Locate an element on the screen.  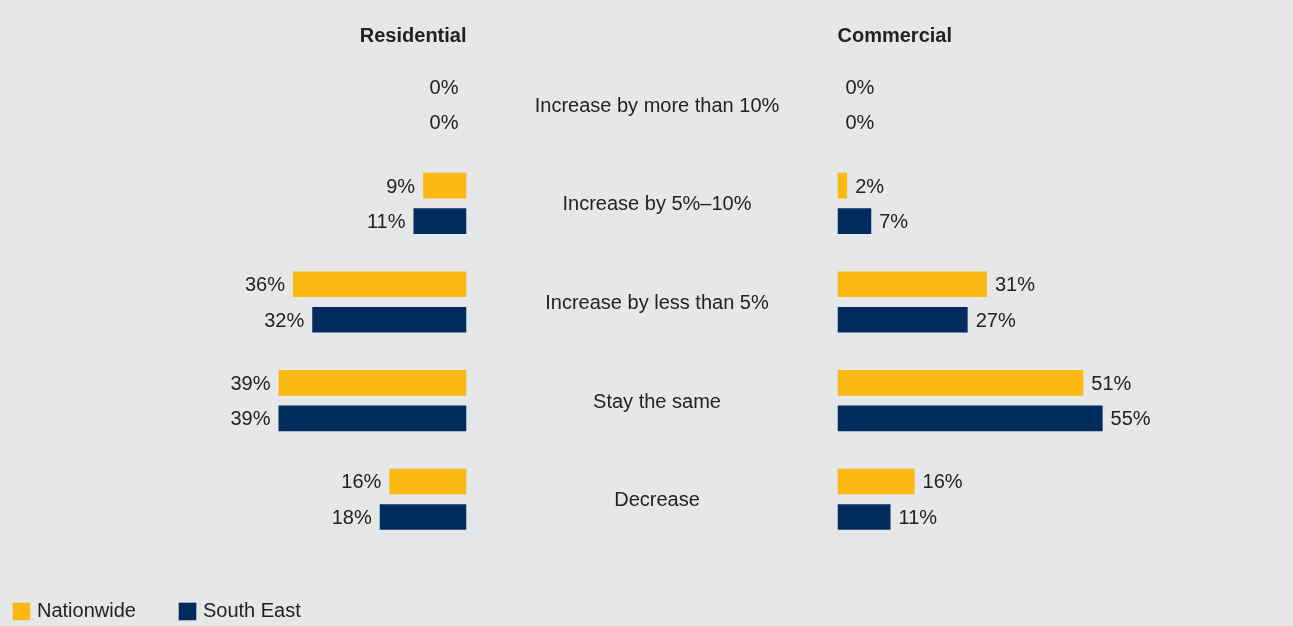
chart-title: Residential is located at coordinates (413, 34).